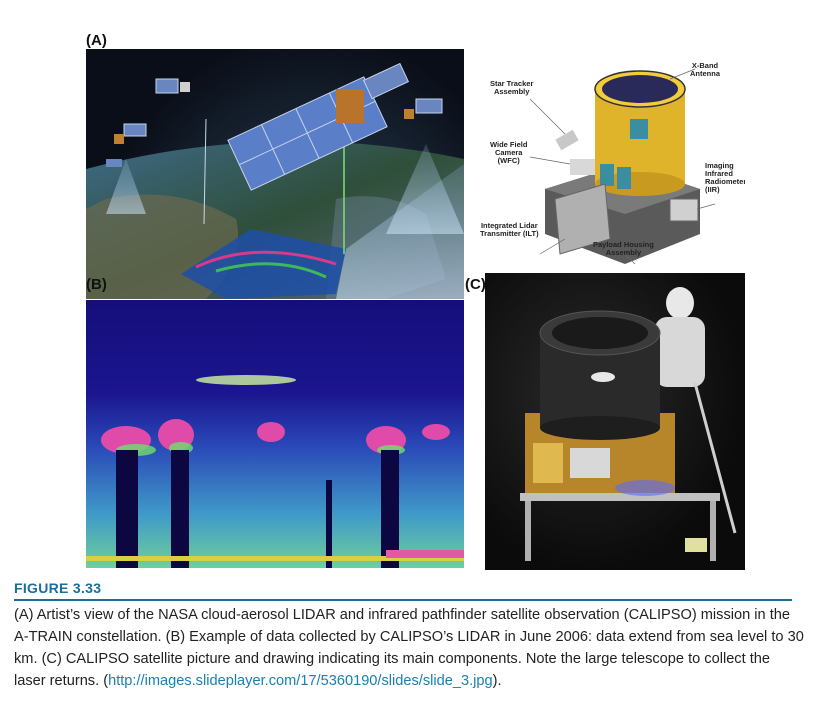 The width and height of the screenshot is (814, 727). I want to click on label-lidar-transmitter: Integrated Lidar Transmitter (ILT), so click(509, 229).